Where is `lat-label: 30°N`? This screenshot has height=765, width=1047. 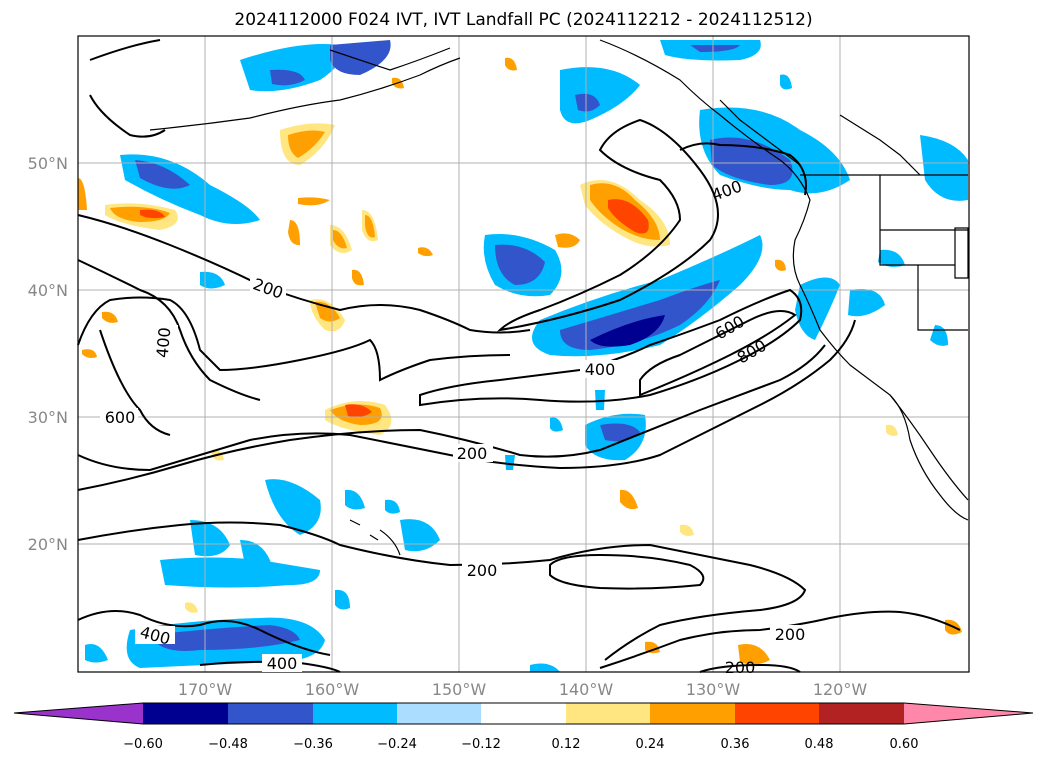 lat-label: 30°N is located at coordinates (48, 417).